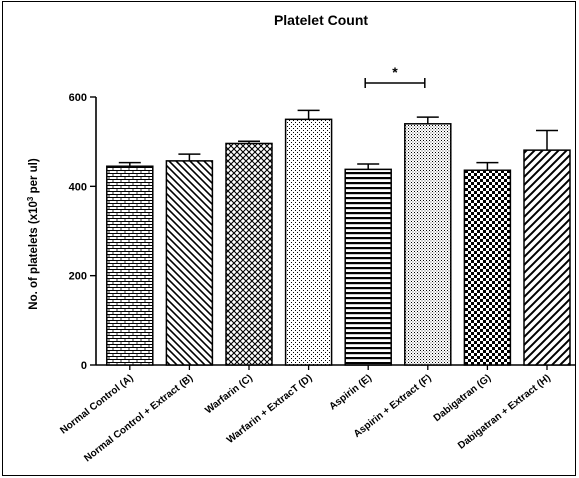  What do you see at coordinates (34, 255) in the screenshot?
I see `y-axis-label-main: No. of platelets (x10` at bounding box center [34, 255].